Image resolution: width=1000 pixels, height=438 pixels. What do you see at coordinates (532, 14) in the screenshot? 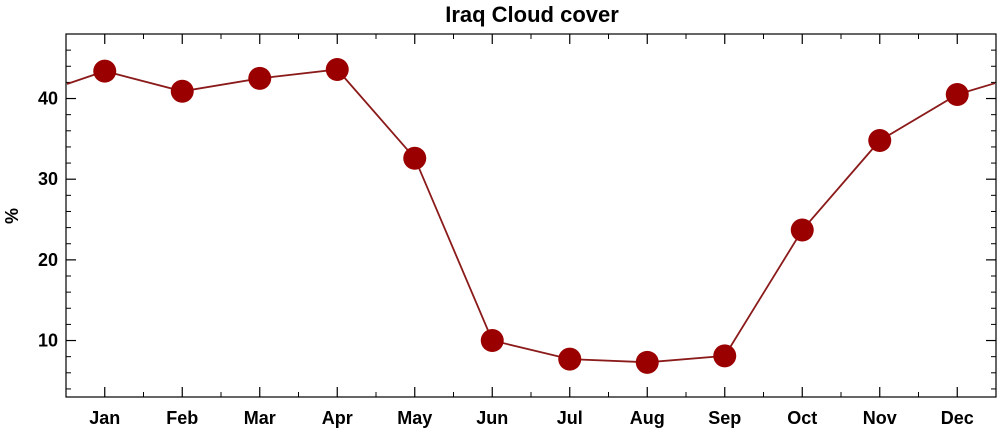
I see `chart-title: Iraq Cloud cover` at bounding box center [532, 14].